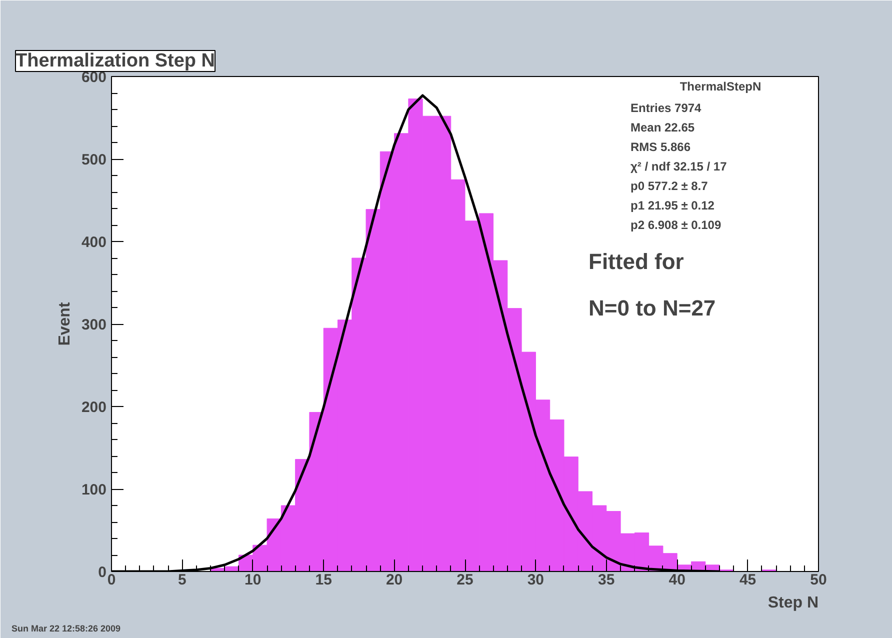  Describe the element at coordinates (679, 166) in the screenshot. I see `annotation: χ² / ndf 32.15 / 17` at that location.